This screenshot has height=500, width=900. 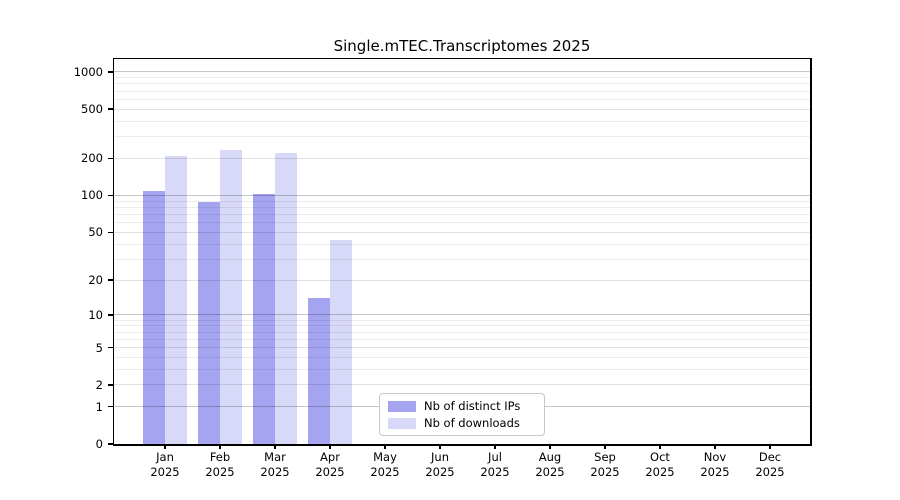 What do you see at coordinates (440, 464) in the screenshot?
I see `x-tick-label: Jun 2025` at bounding box center [440, 464].